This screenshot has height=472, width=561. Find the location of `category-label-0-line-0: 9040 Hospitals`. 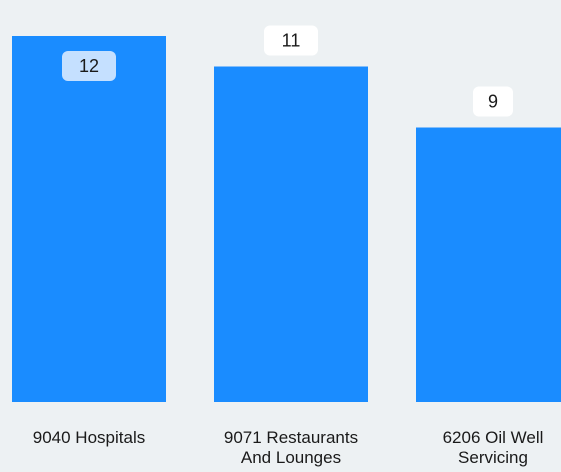

category-label-0-line-0: 9040 Hospitals is located at coordinates (89, 437).